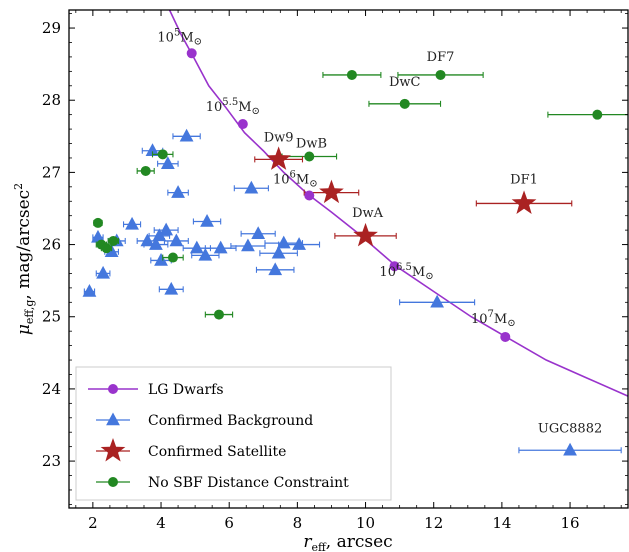 The height and width of the screenshot is (552, 629). I want to click on background-label: UGC8882, so click(570, 428).